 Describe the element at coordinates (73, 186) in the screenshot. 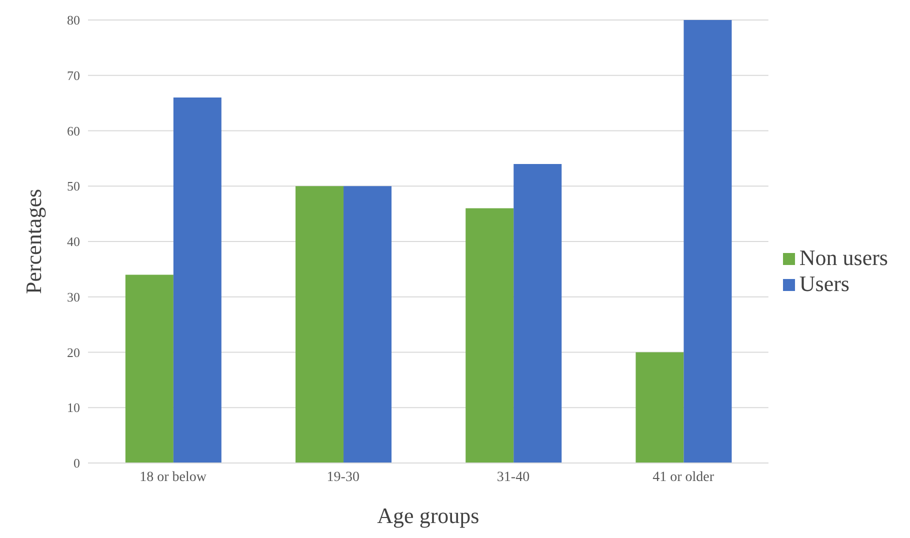

I see `y-tick-label: 50` at that location.